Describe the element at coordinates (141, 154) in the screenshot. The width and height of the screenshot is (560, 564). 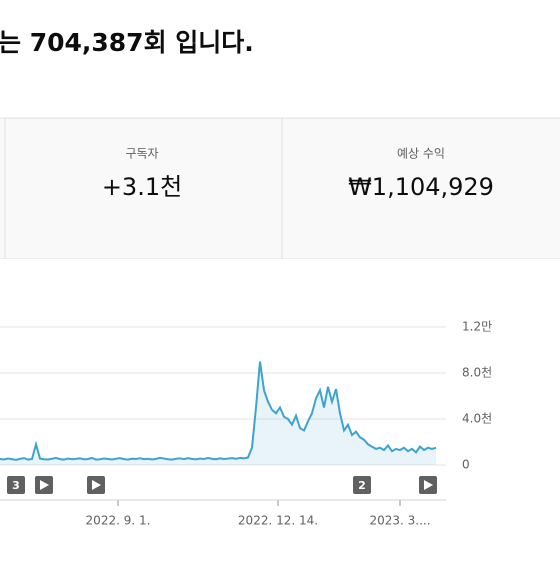
I see `card-label: 구독자` at that location.